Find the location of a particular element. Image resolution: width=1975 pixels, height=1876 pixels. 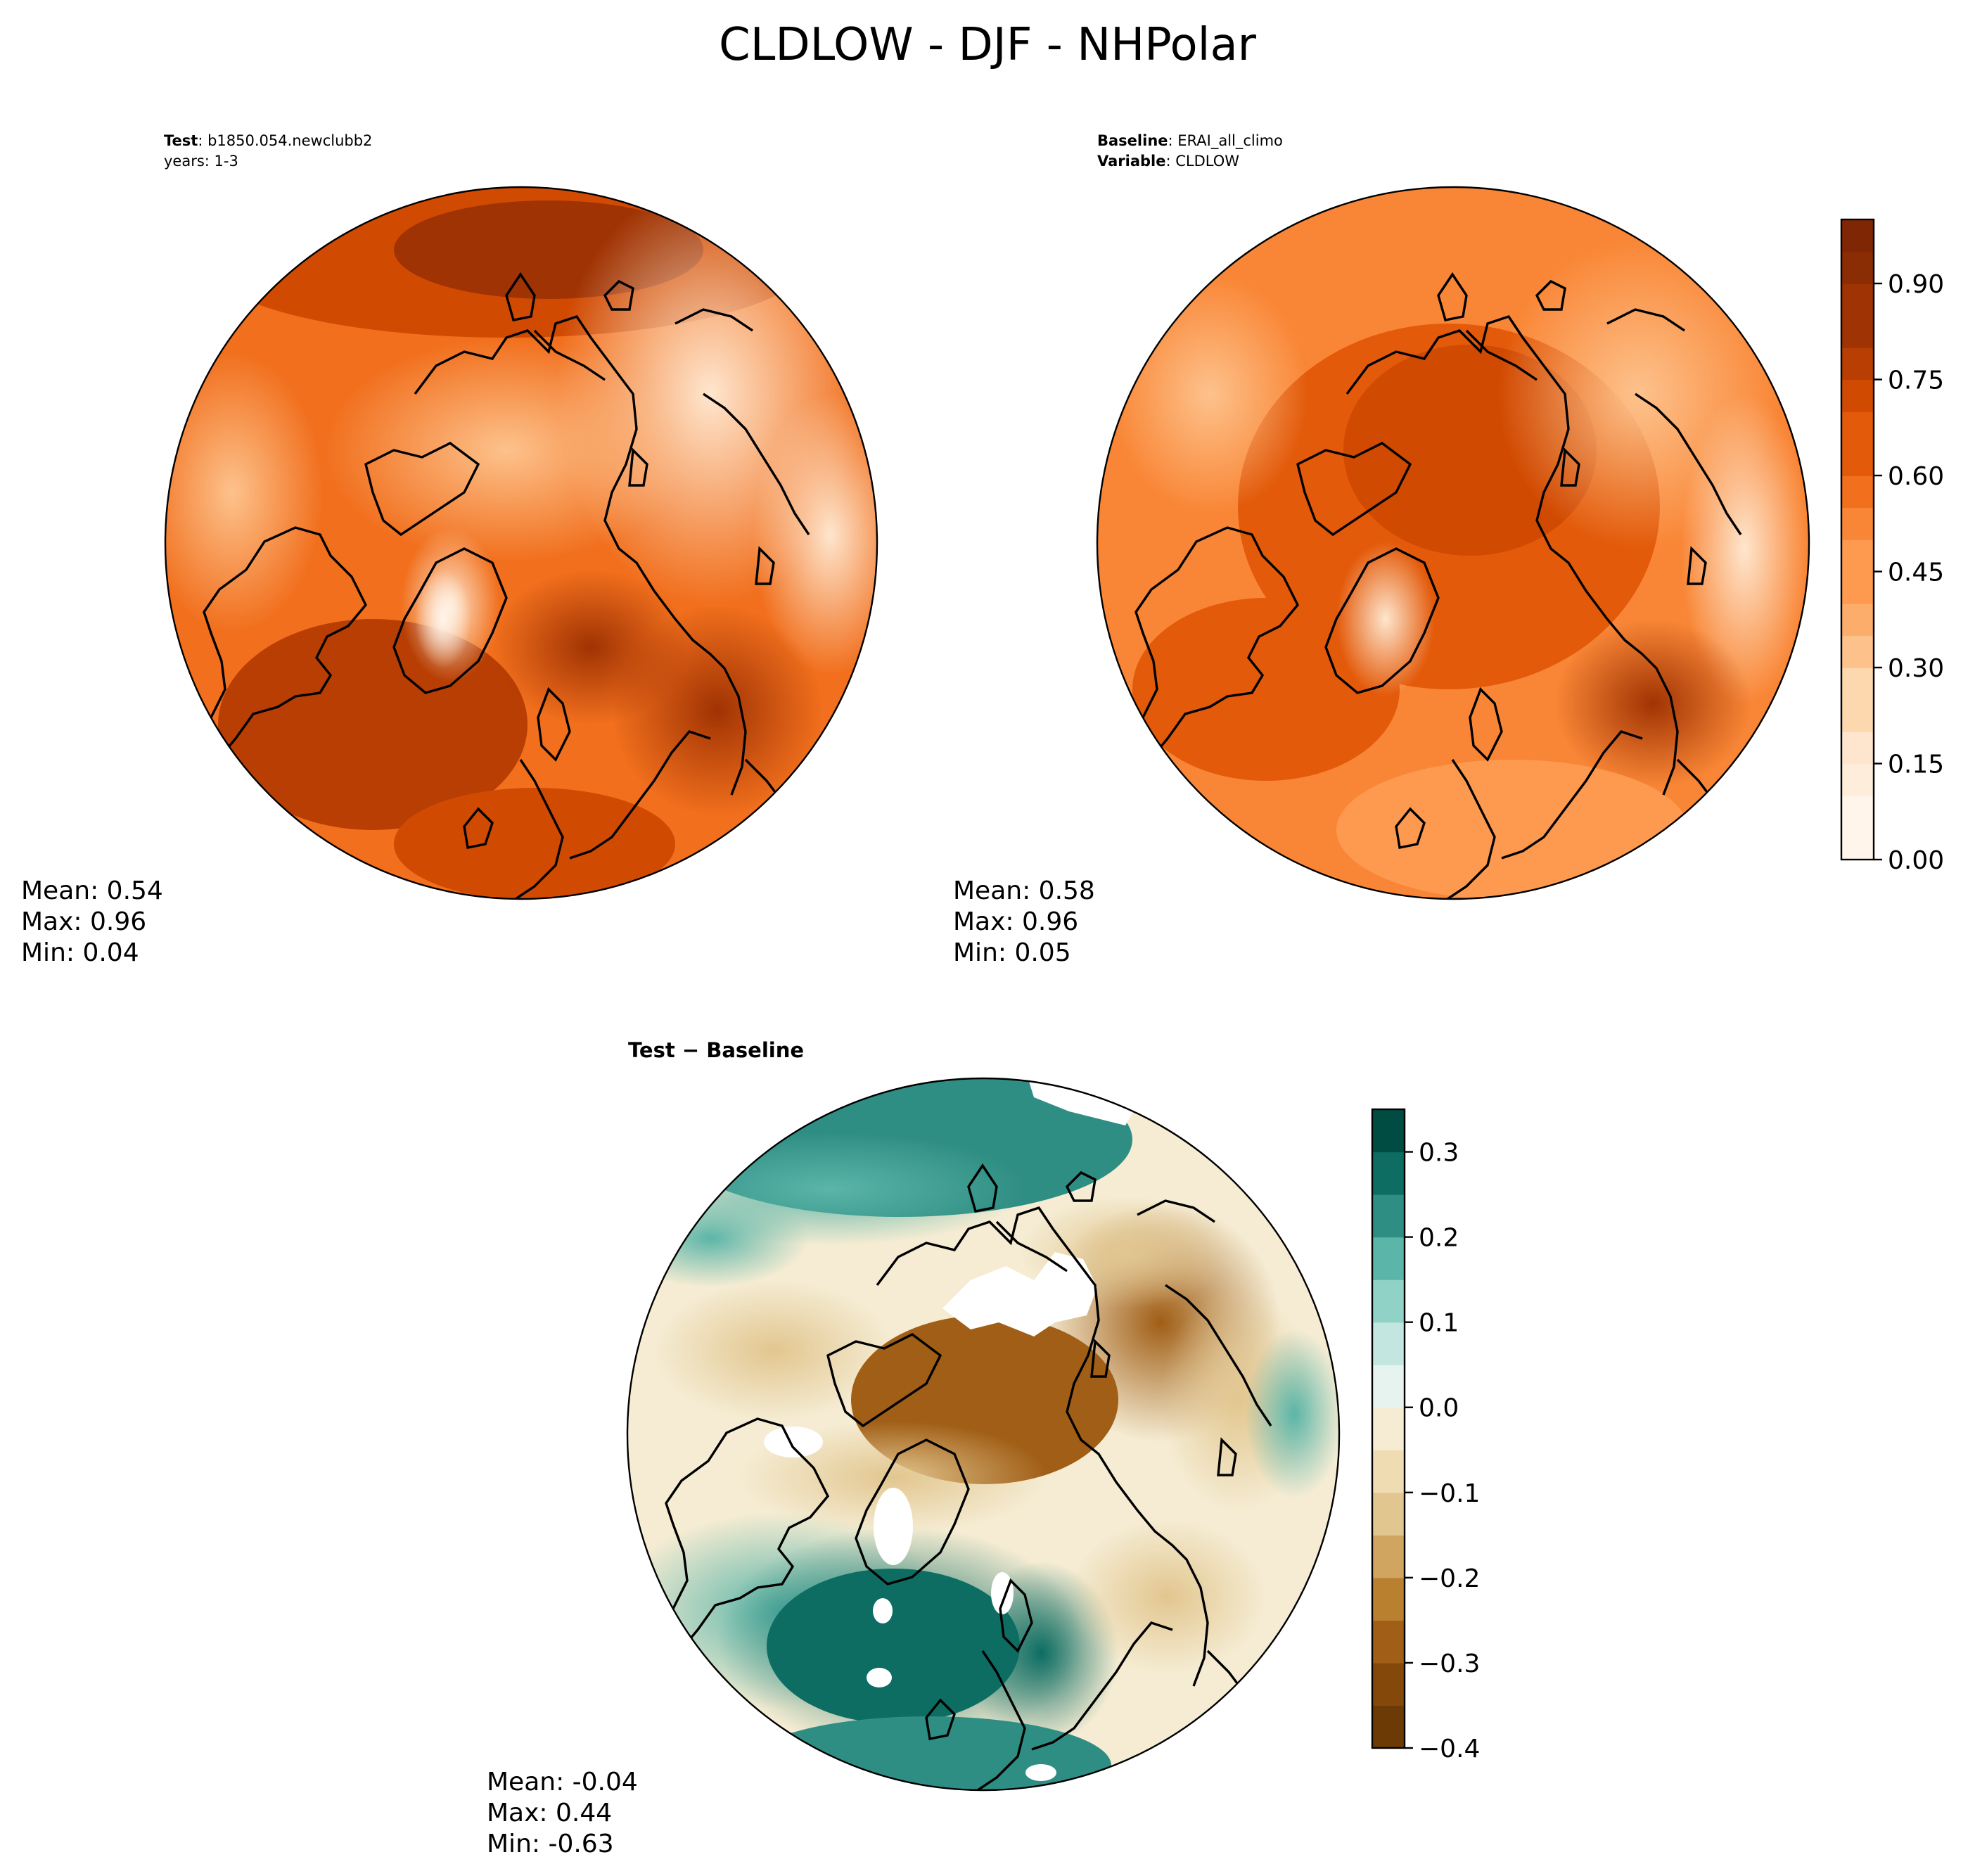

baseline-label: Baseline is located at coordinates (1132, 140).